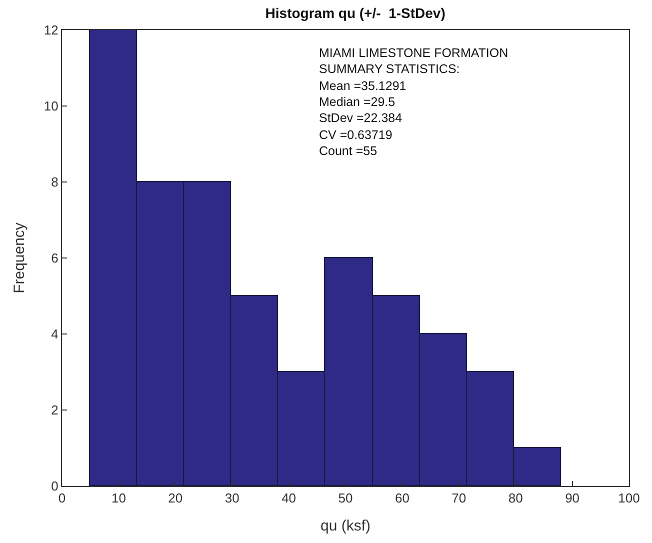 Image resolution: width=652 pixels, height=543 pixels. Describe the element at coordinates (357, 102) in the screenshot. I see `annotation: Median =29.5` at that location.